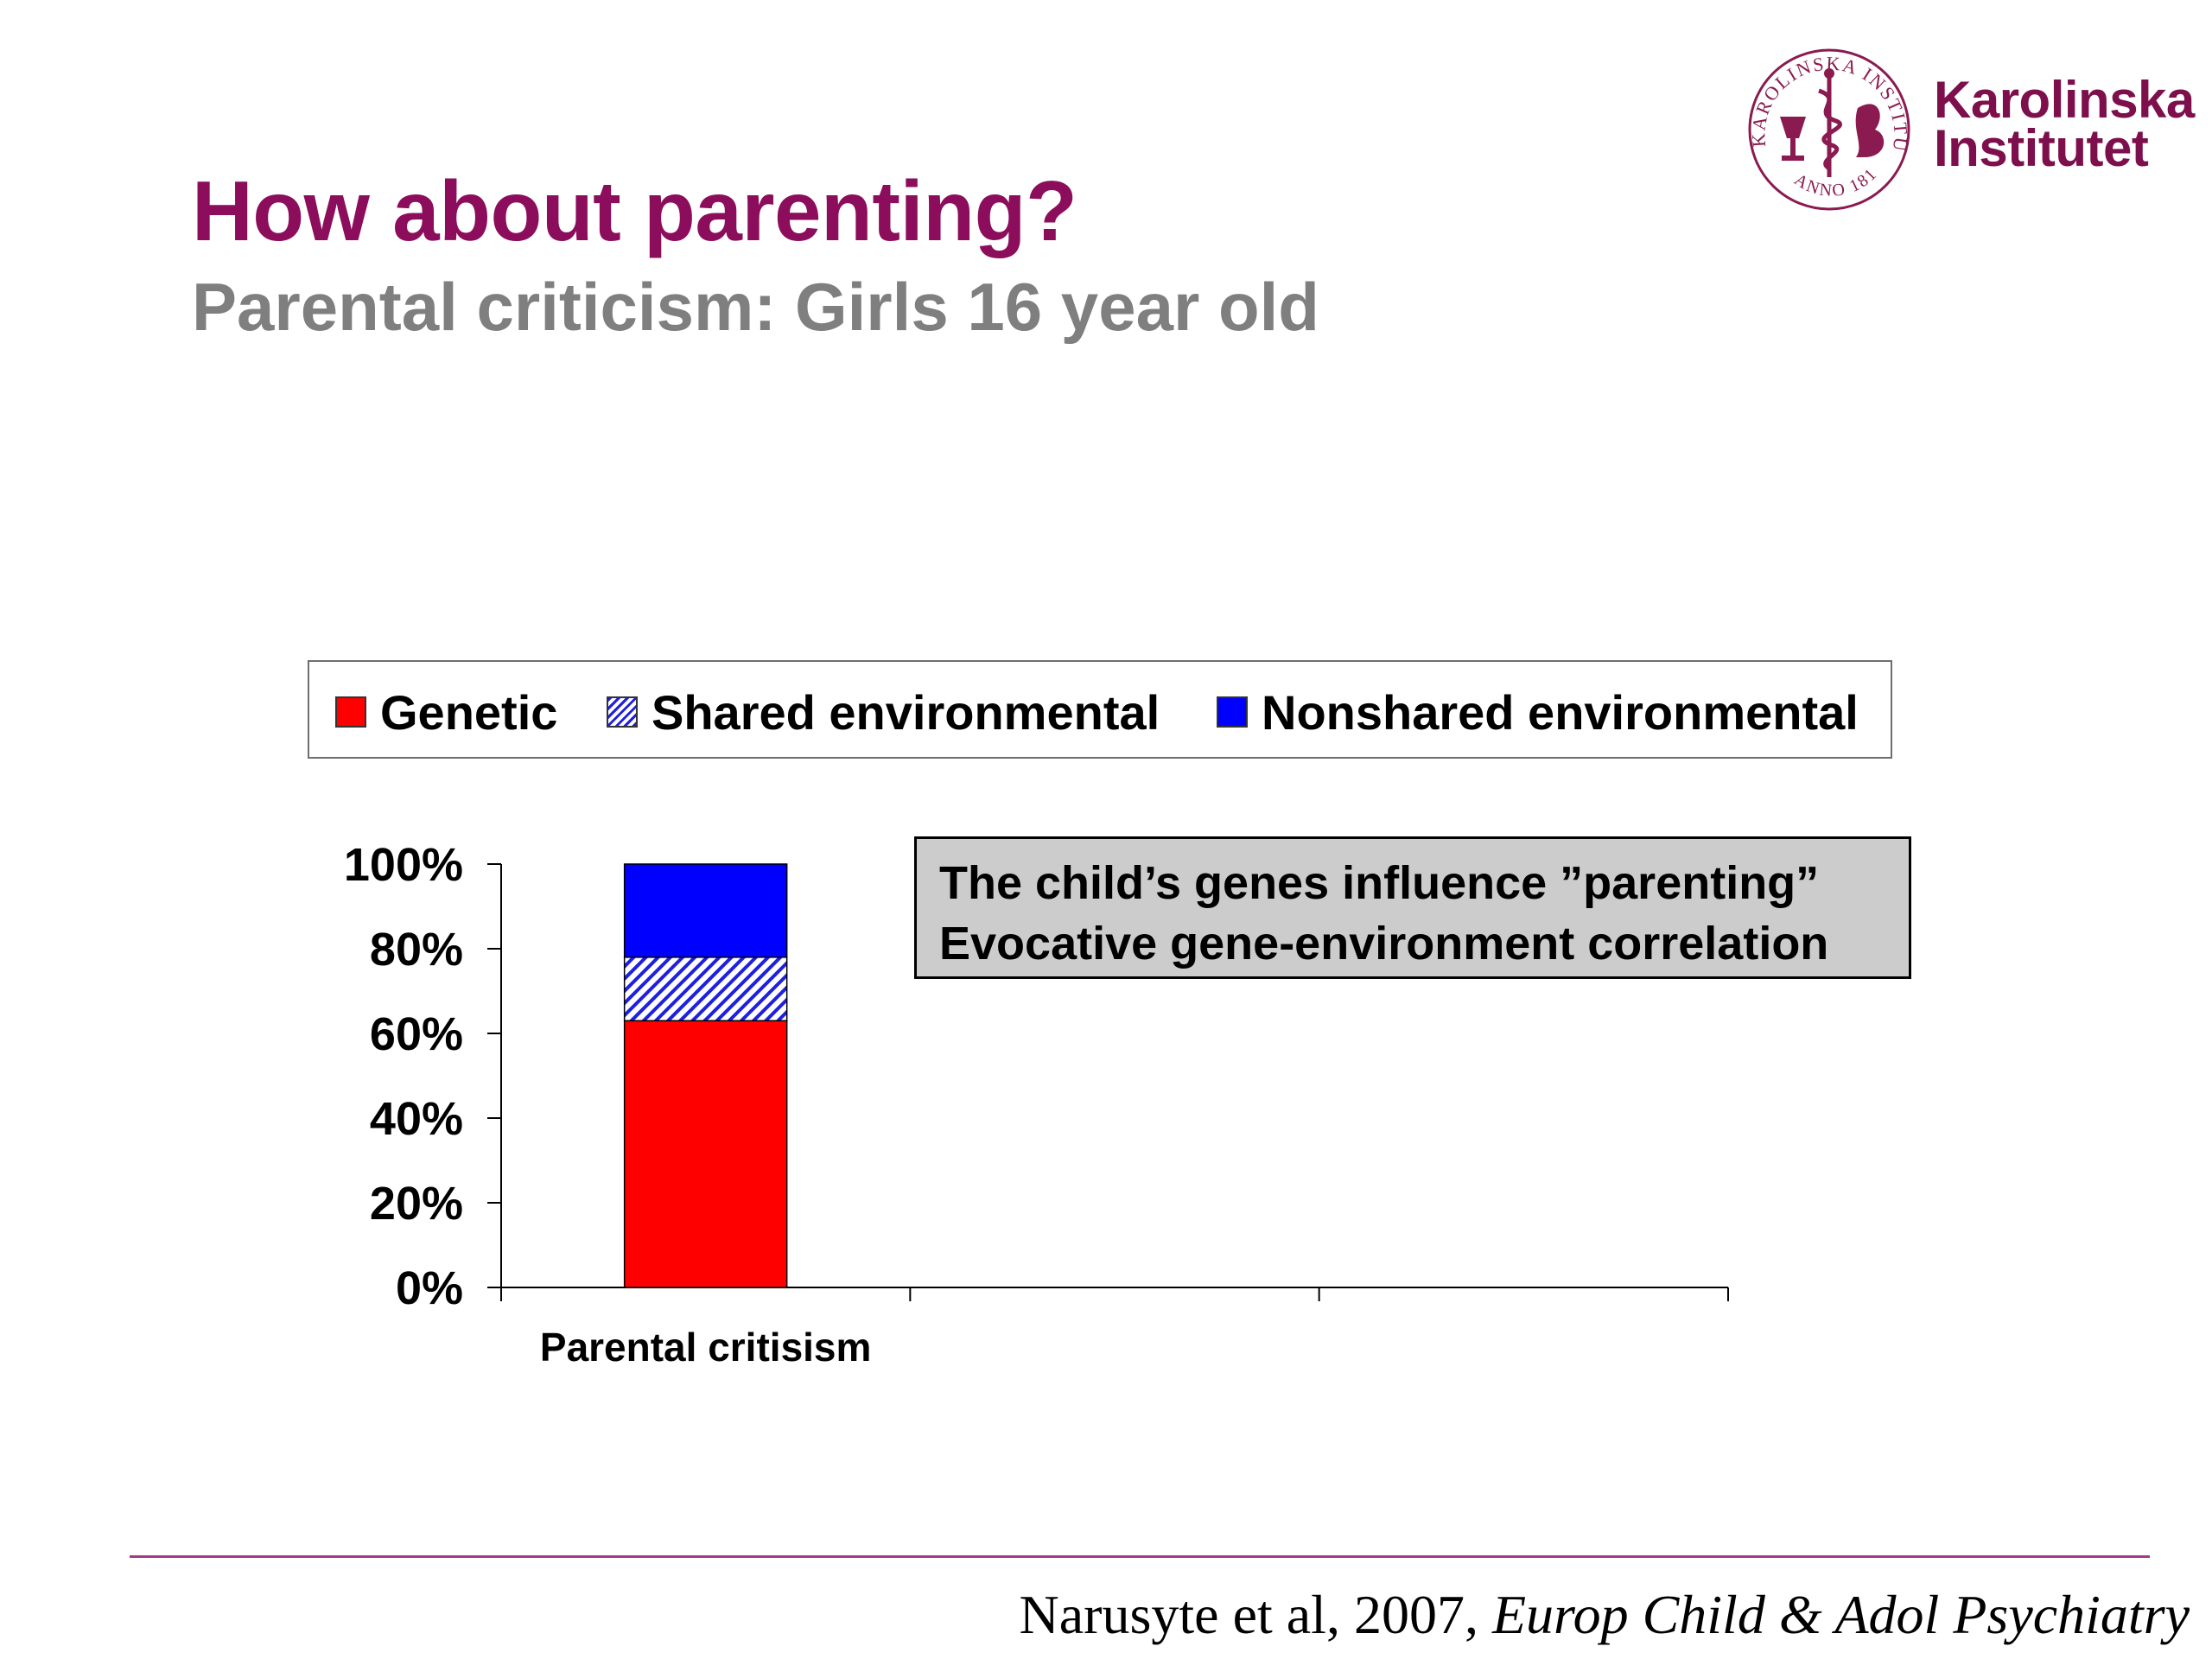 The image size is (2212, 1659). I want to click on legend-label-genetic: Genetic, so click(469, 712).